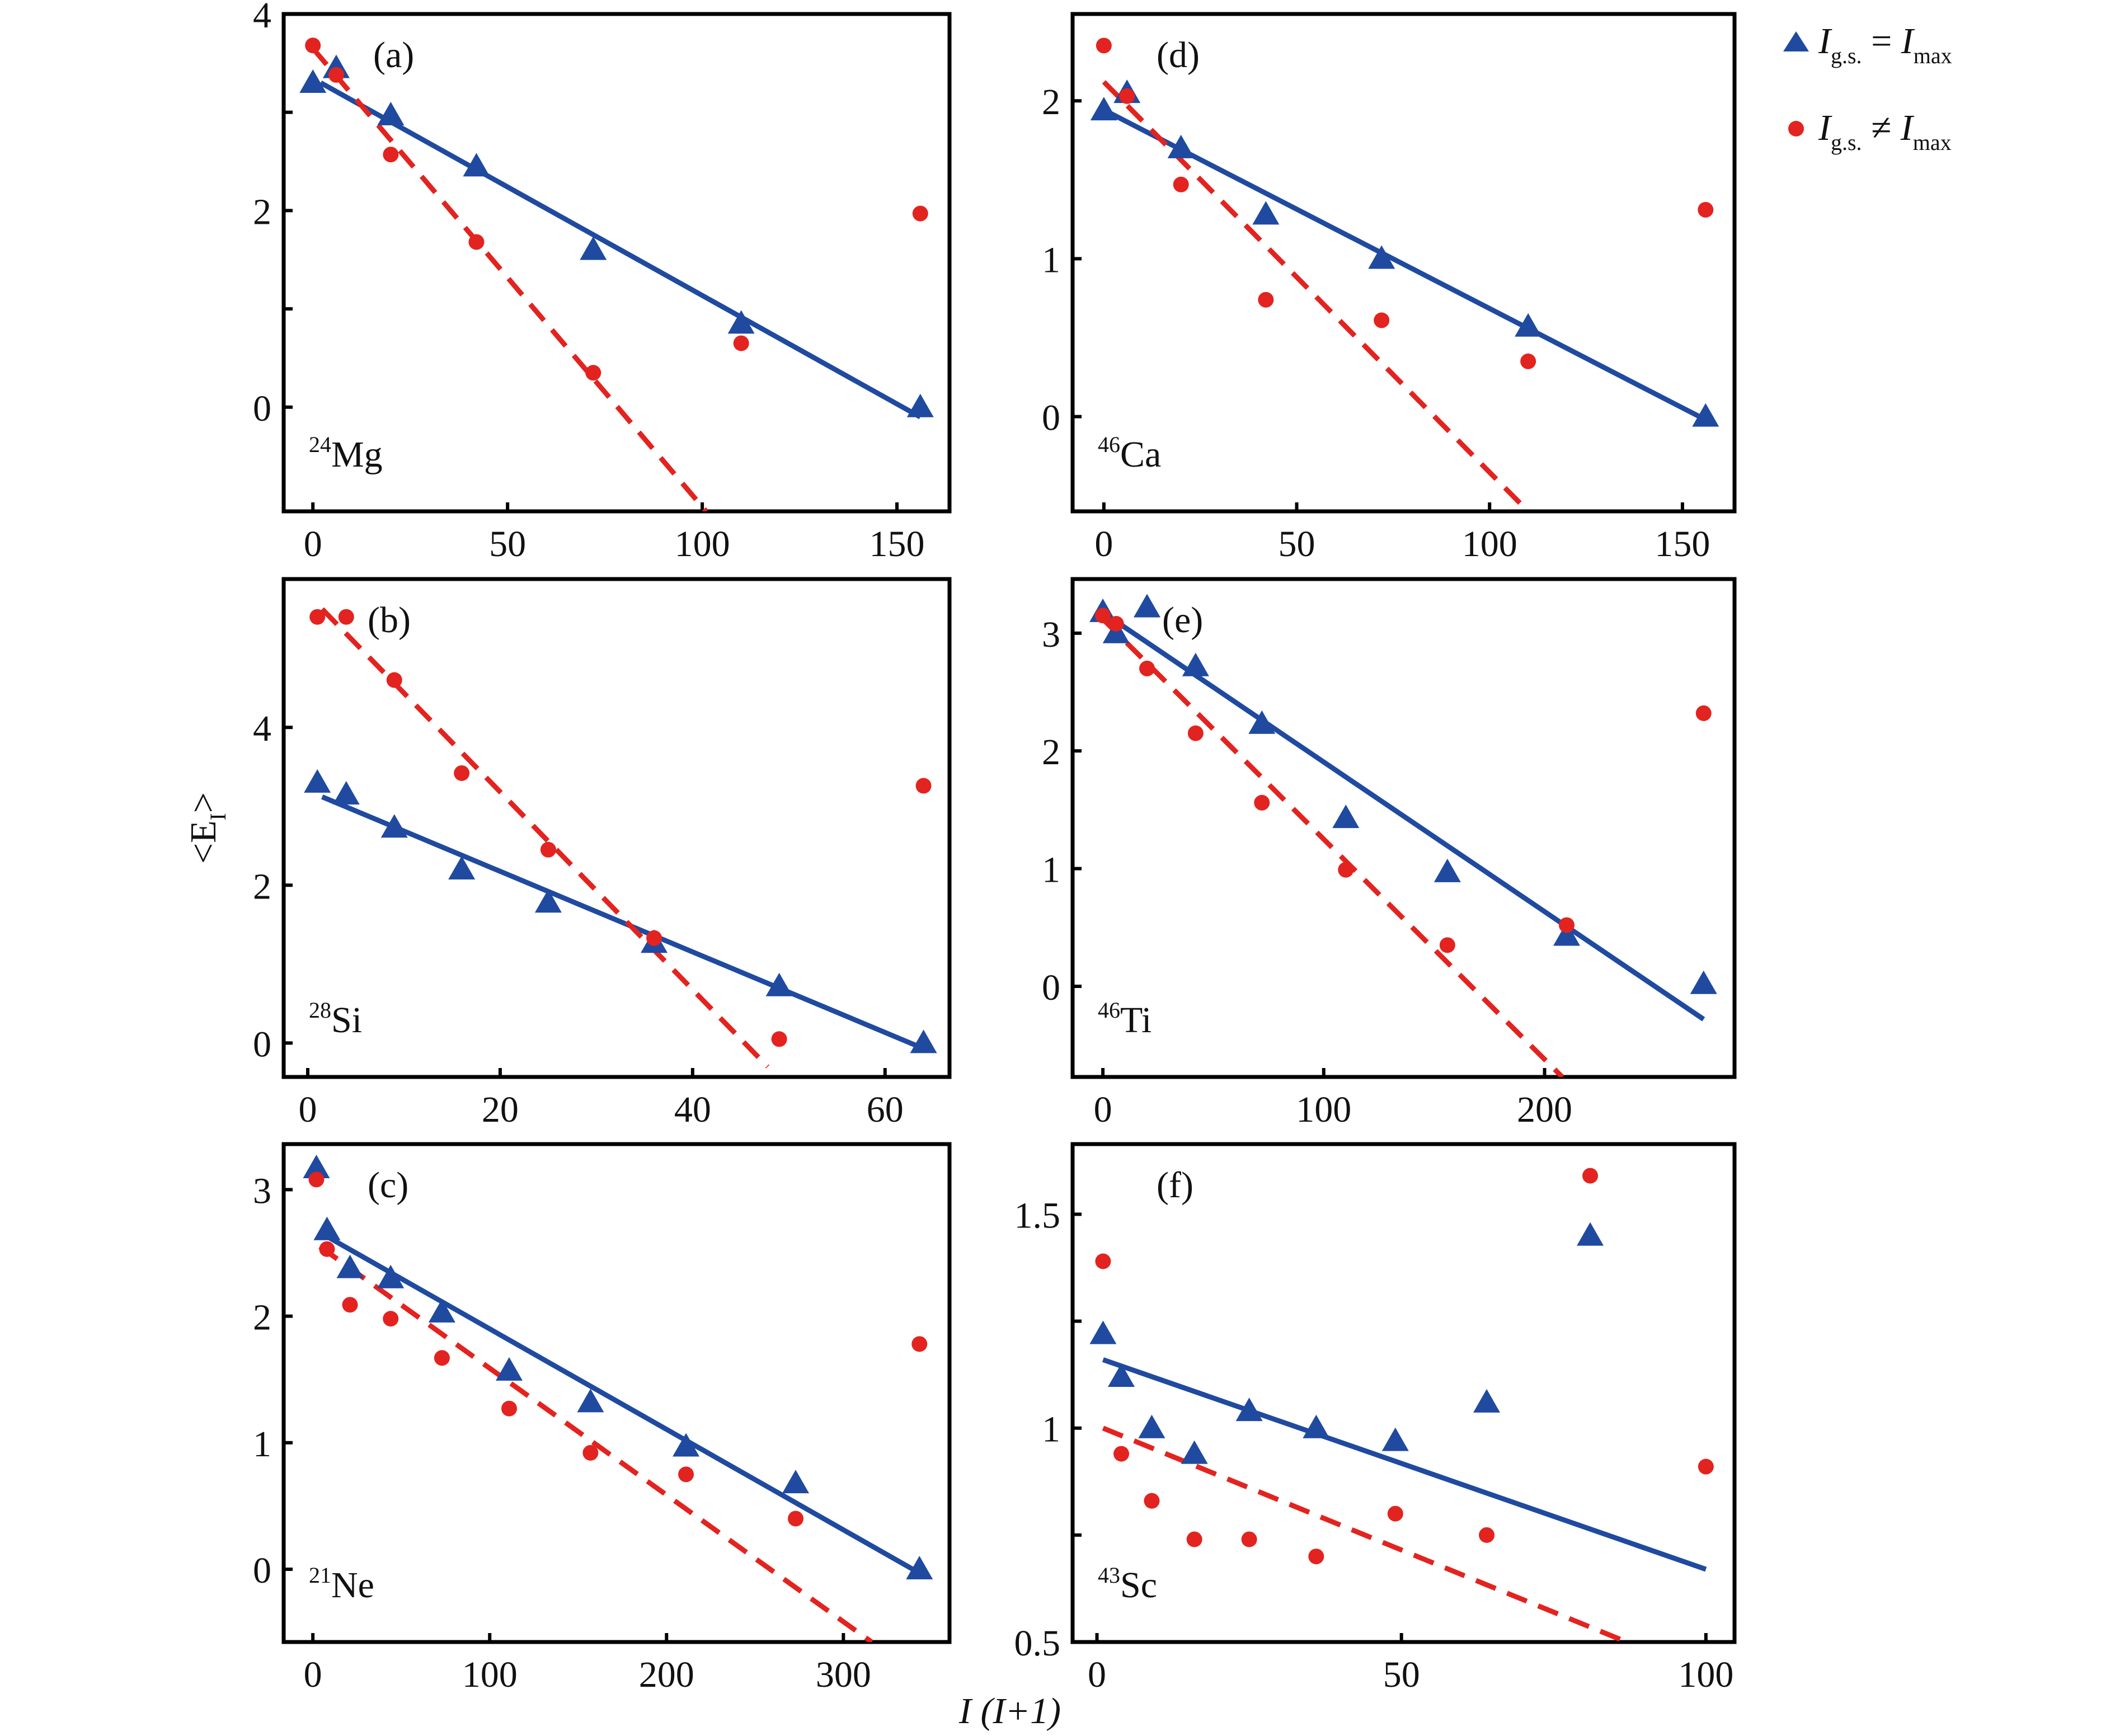  I want to click on x-tick-label: 150, so click(1682, 544).